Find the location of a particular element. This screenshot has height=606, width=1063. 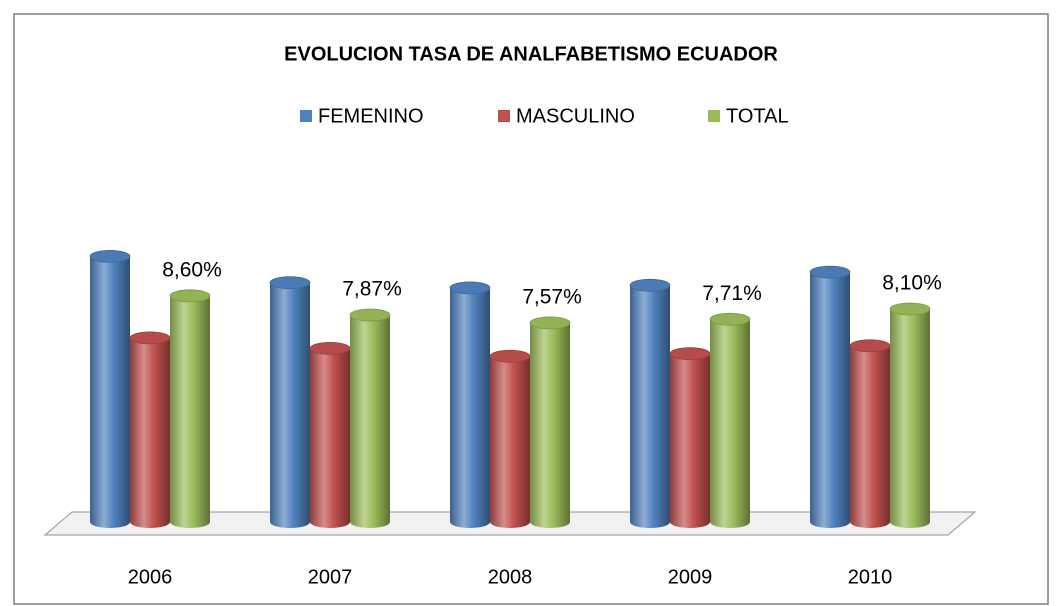

data-label: 7,87% is located at coordinates (372, 289).